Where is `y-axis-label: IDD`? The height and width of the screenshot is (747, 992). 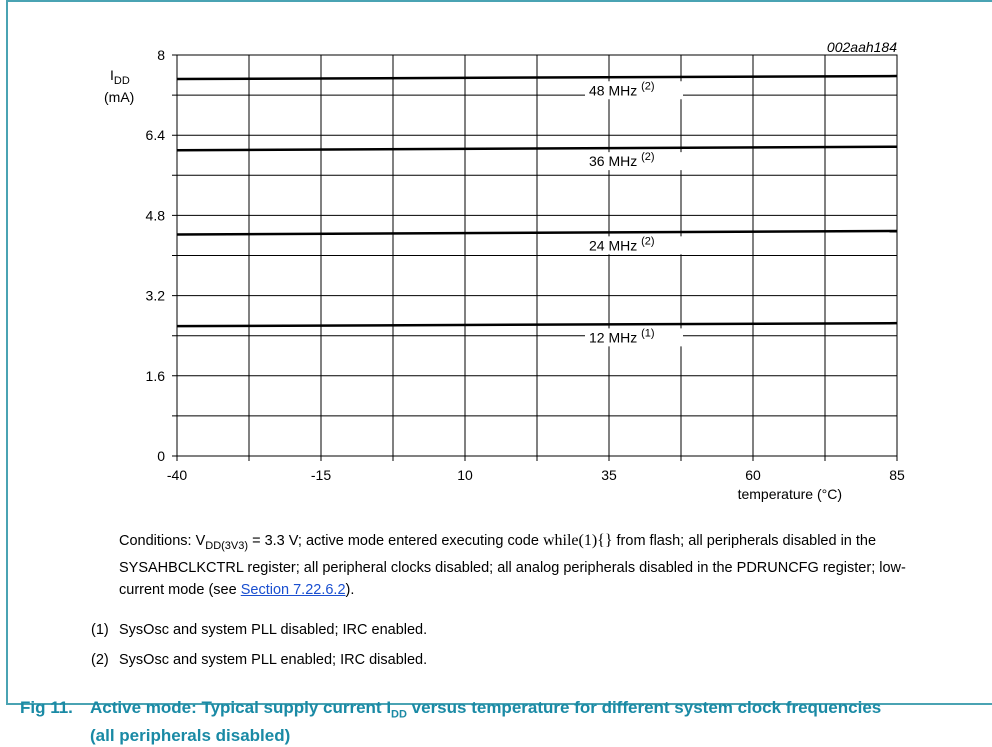
y-axis-label: IDD is located at coordinates (120, 77).